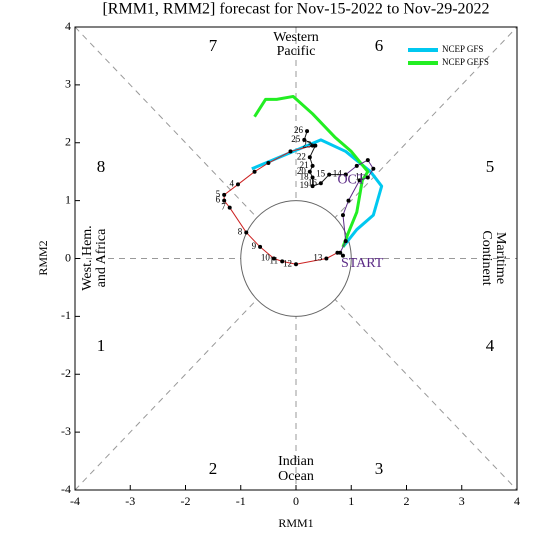 Image resolution: width=540 pixels, height=540 pixels. What do you see at coordinates (302, 171) in the screenshot?
I see `point-label: 20` at bounding box center [302, 171].